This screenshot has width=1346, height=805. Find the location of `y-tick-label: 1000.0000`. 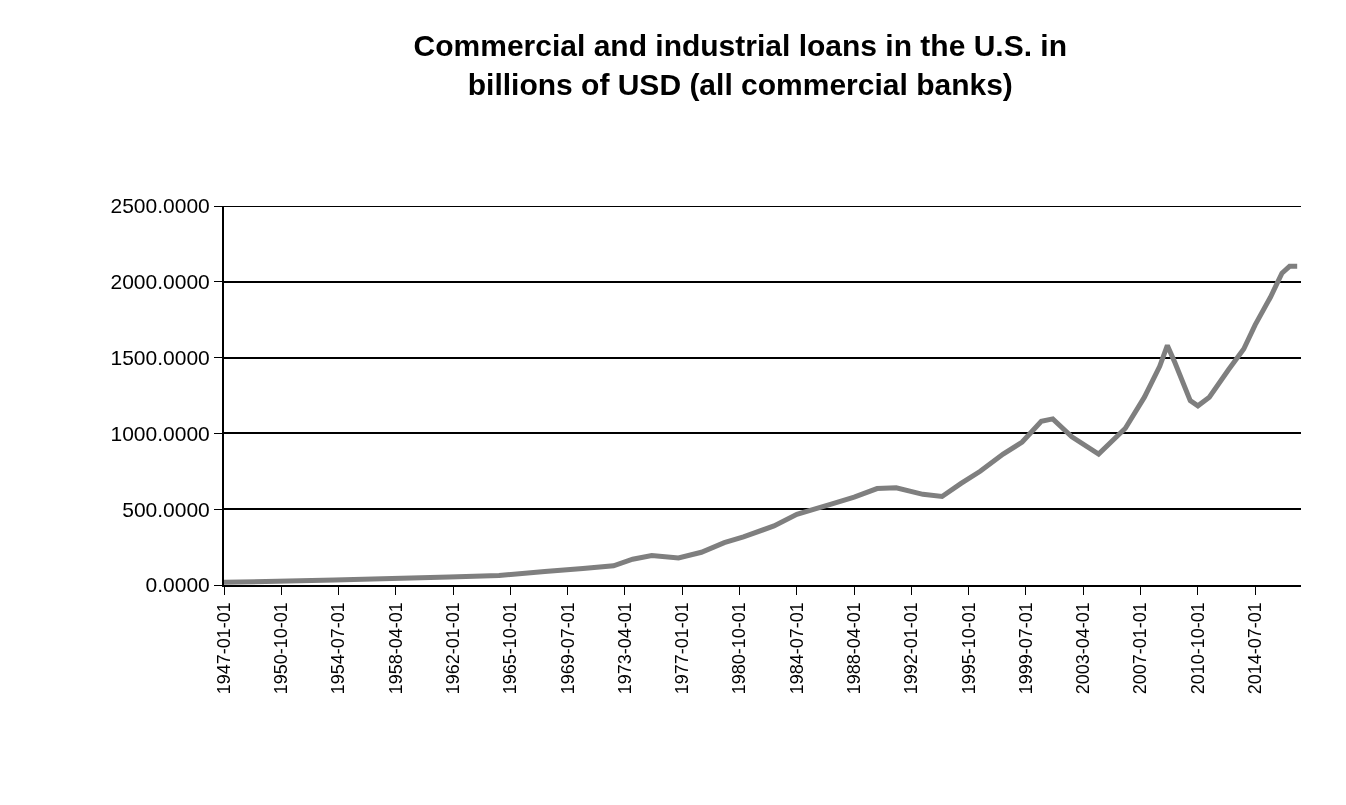

y-tick-label: 1000.0000 is located at coordinates (160, 433).